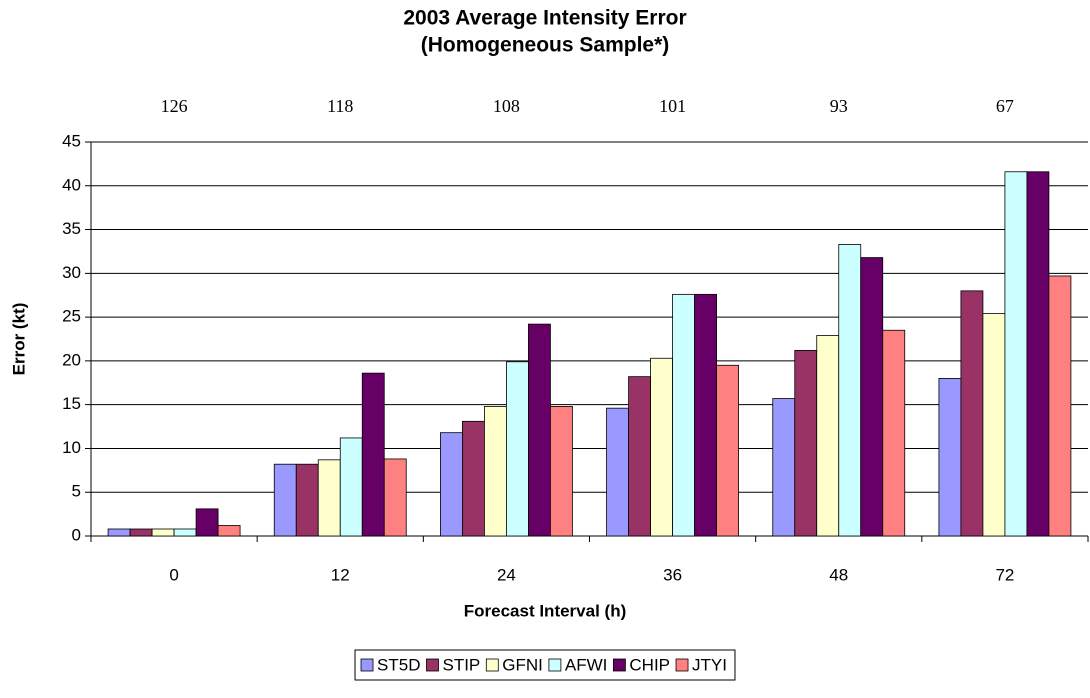 The height and width of the screenshot is (698, 1090). I want to click on x-tick-label: 12, so click(340, 574).